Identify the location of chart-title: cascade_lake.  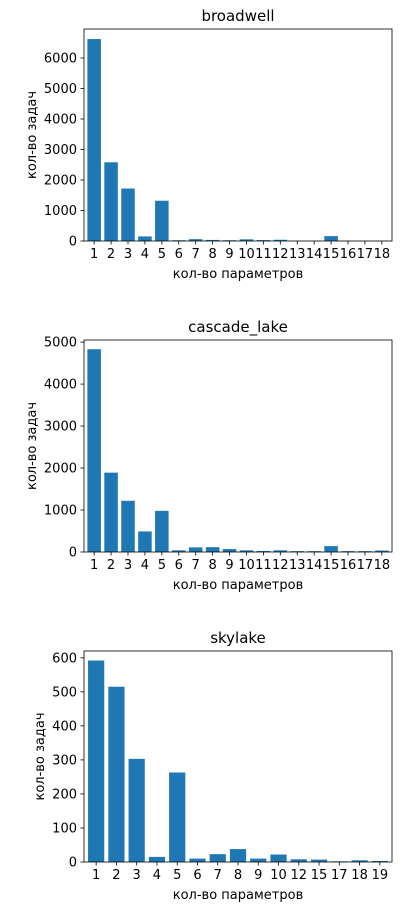
(238, 327).